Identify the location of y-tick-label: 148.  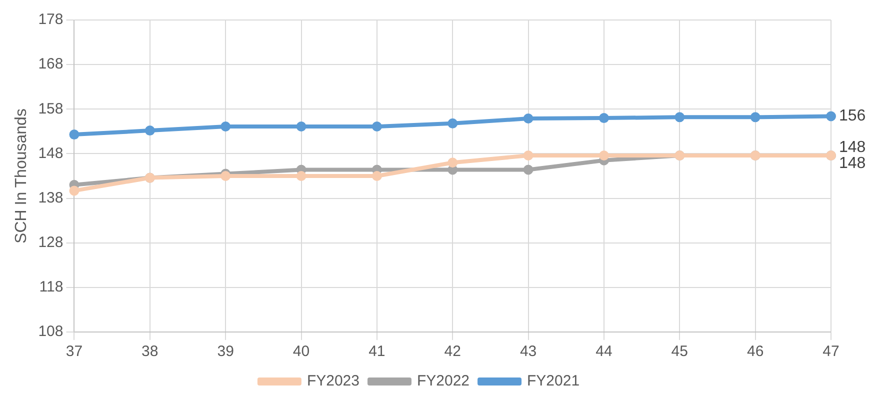
(51, 153).